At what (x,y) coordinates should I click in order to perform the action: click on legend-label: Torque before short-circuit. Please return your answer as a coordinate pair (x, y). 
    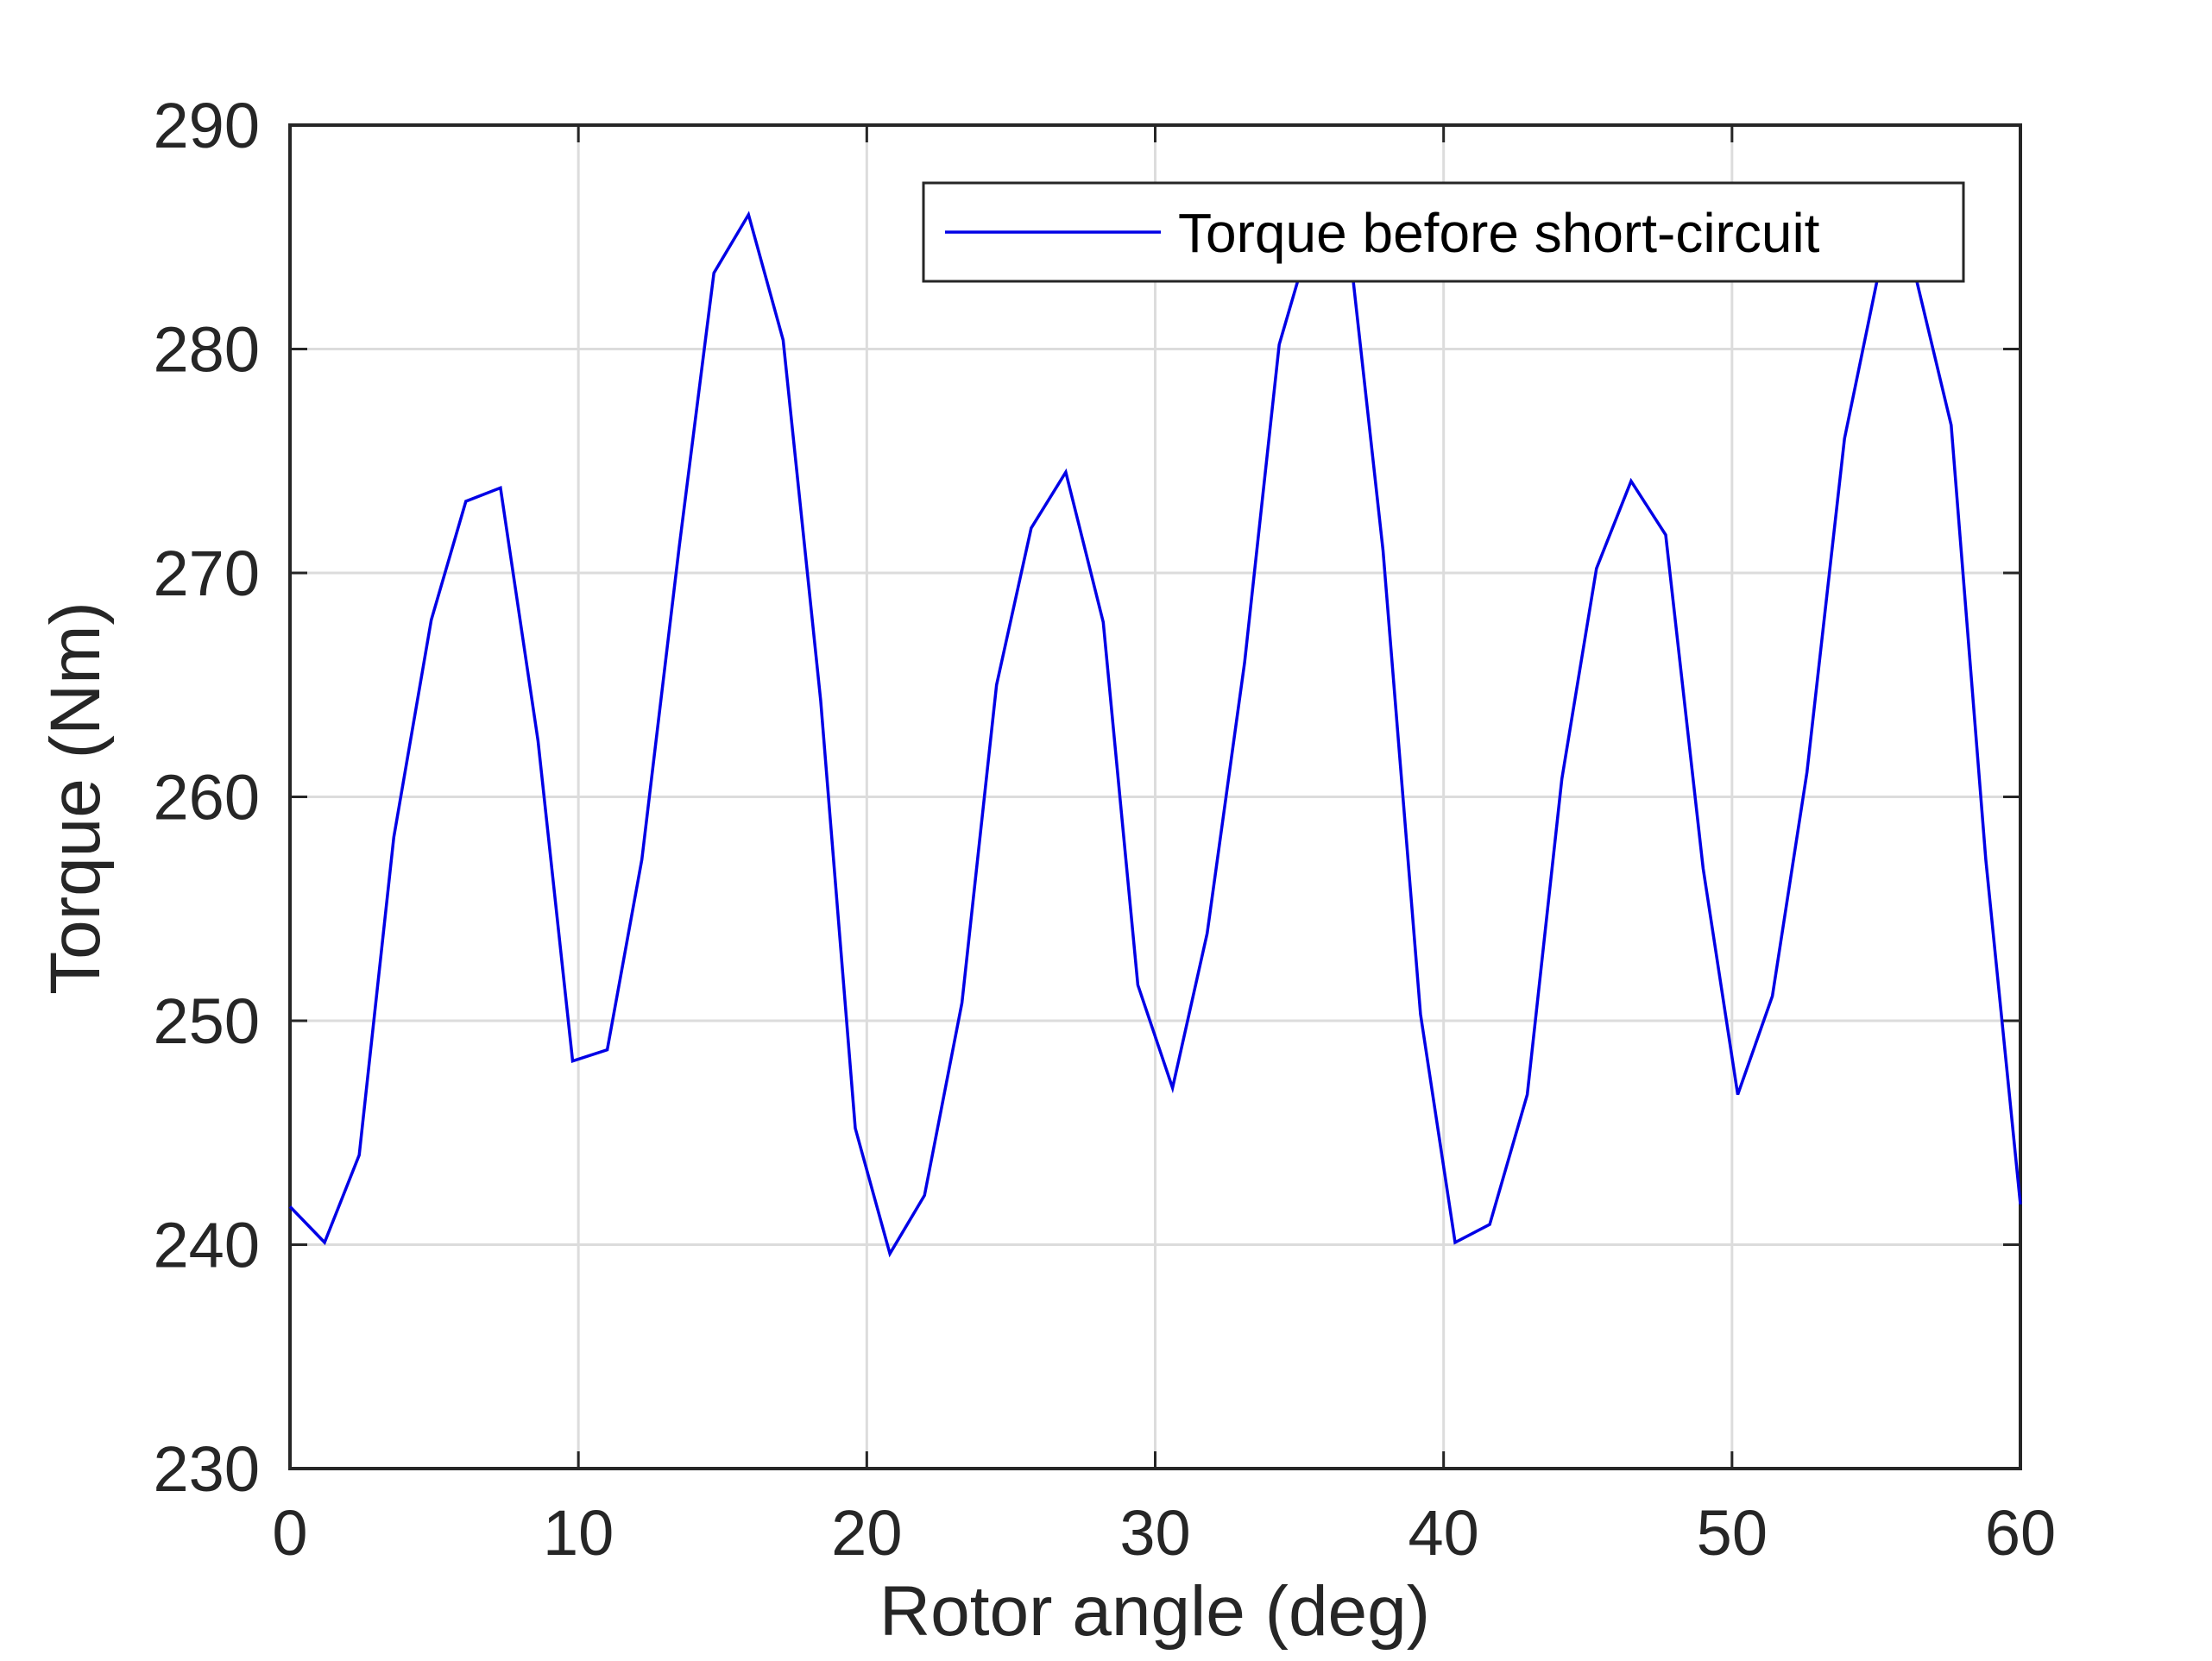
    Looking at the image, I should click on (1499, 233).